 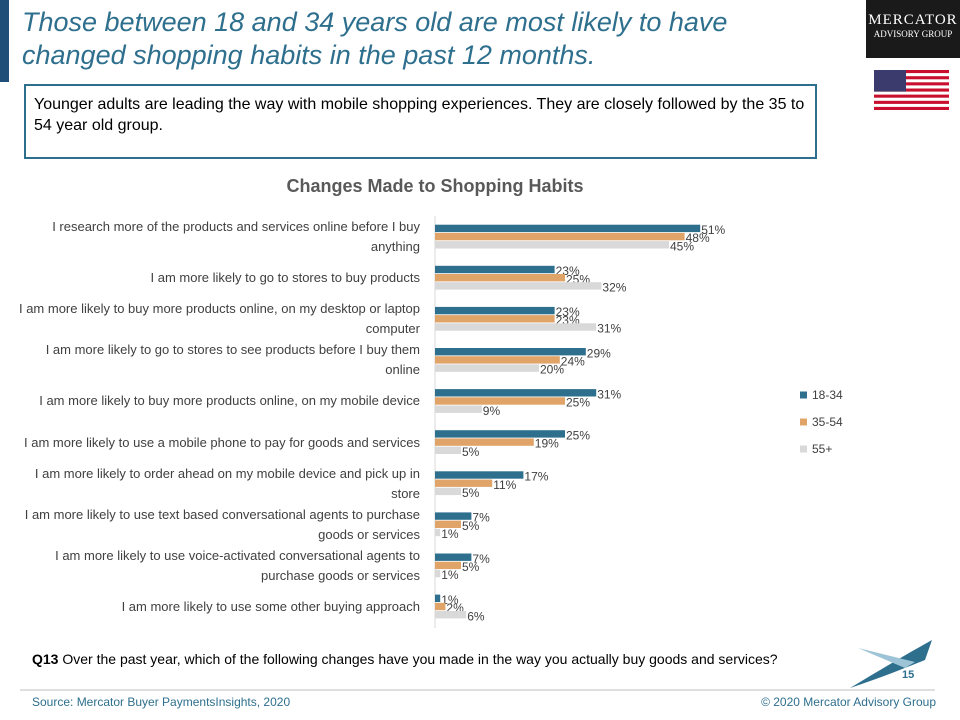 I want to click on accent-bar, so click(x=4, y=41).